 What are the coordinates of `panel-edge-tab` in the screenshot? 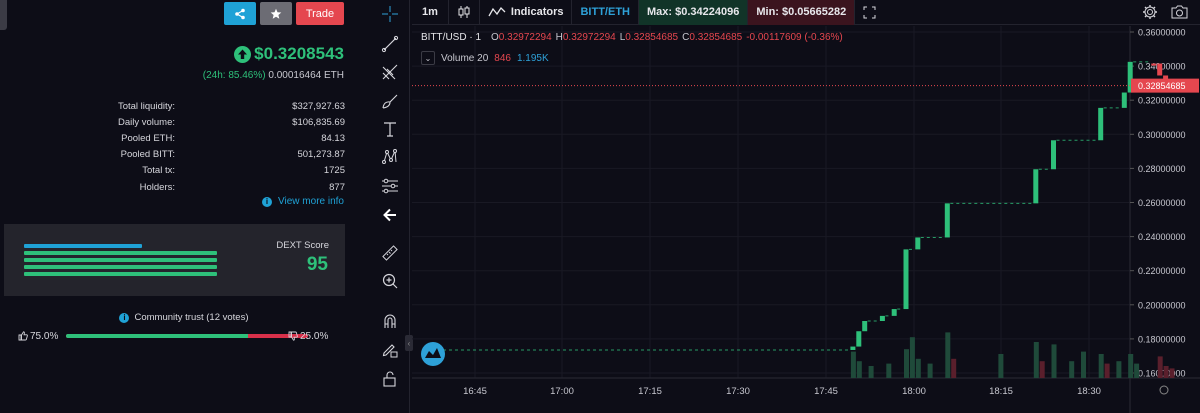 It's located at (3, 15).